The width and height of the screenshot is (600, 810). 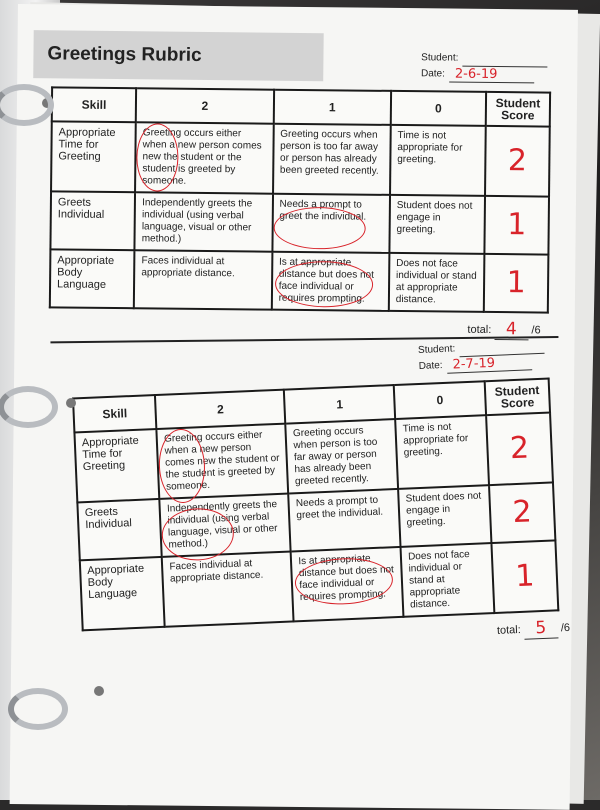 I want to click on title-banner: Greetings Rubric, so click(x=178, y=56).